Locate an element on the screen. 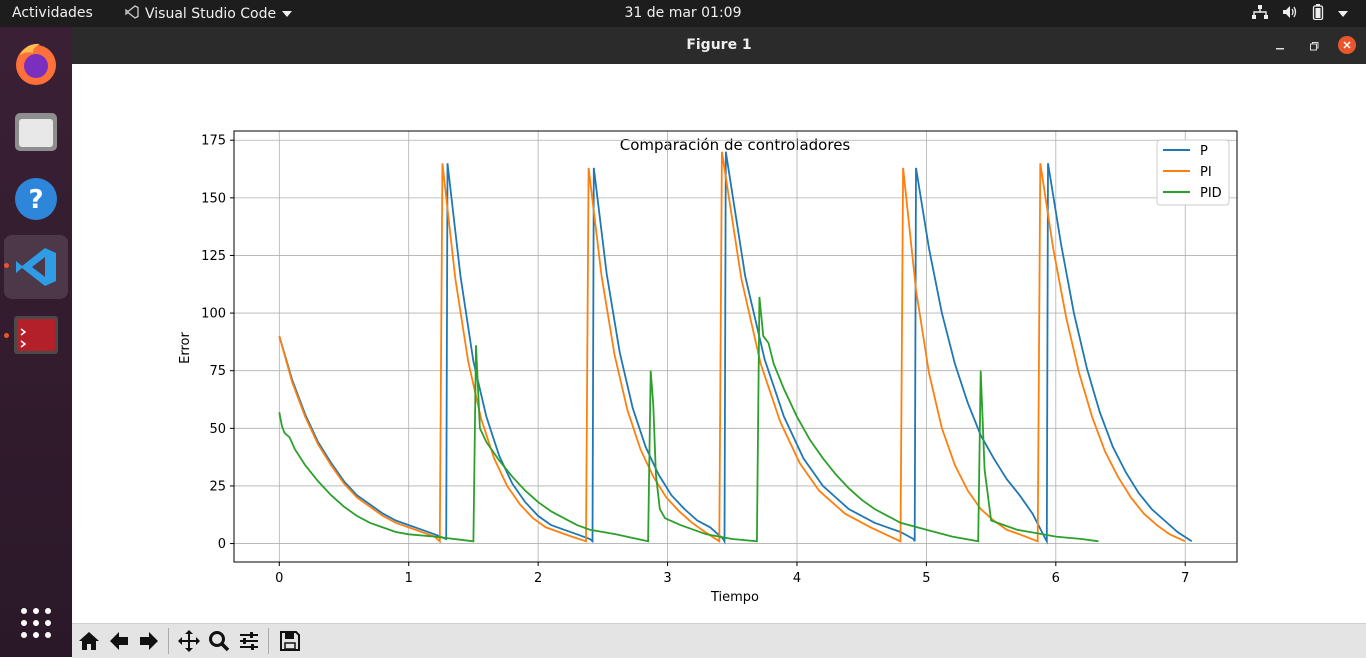  restore-button is located at coordinates (1314, 46).